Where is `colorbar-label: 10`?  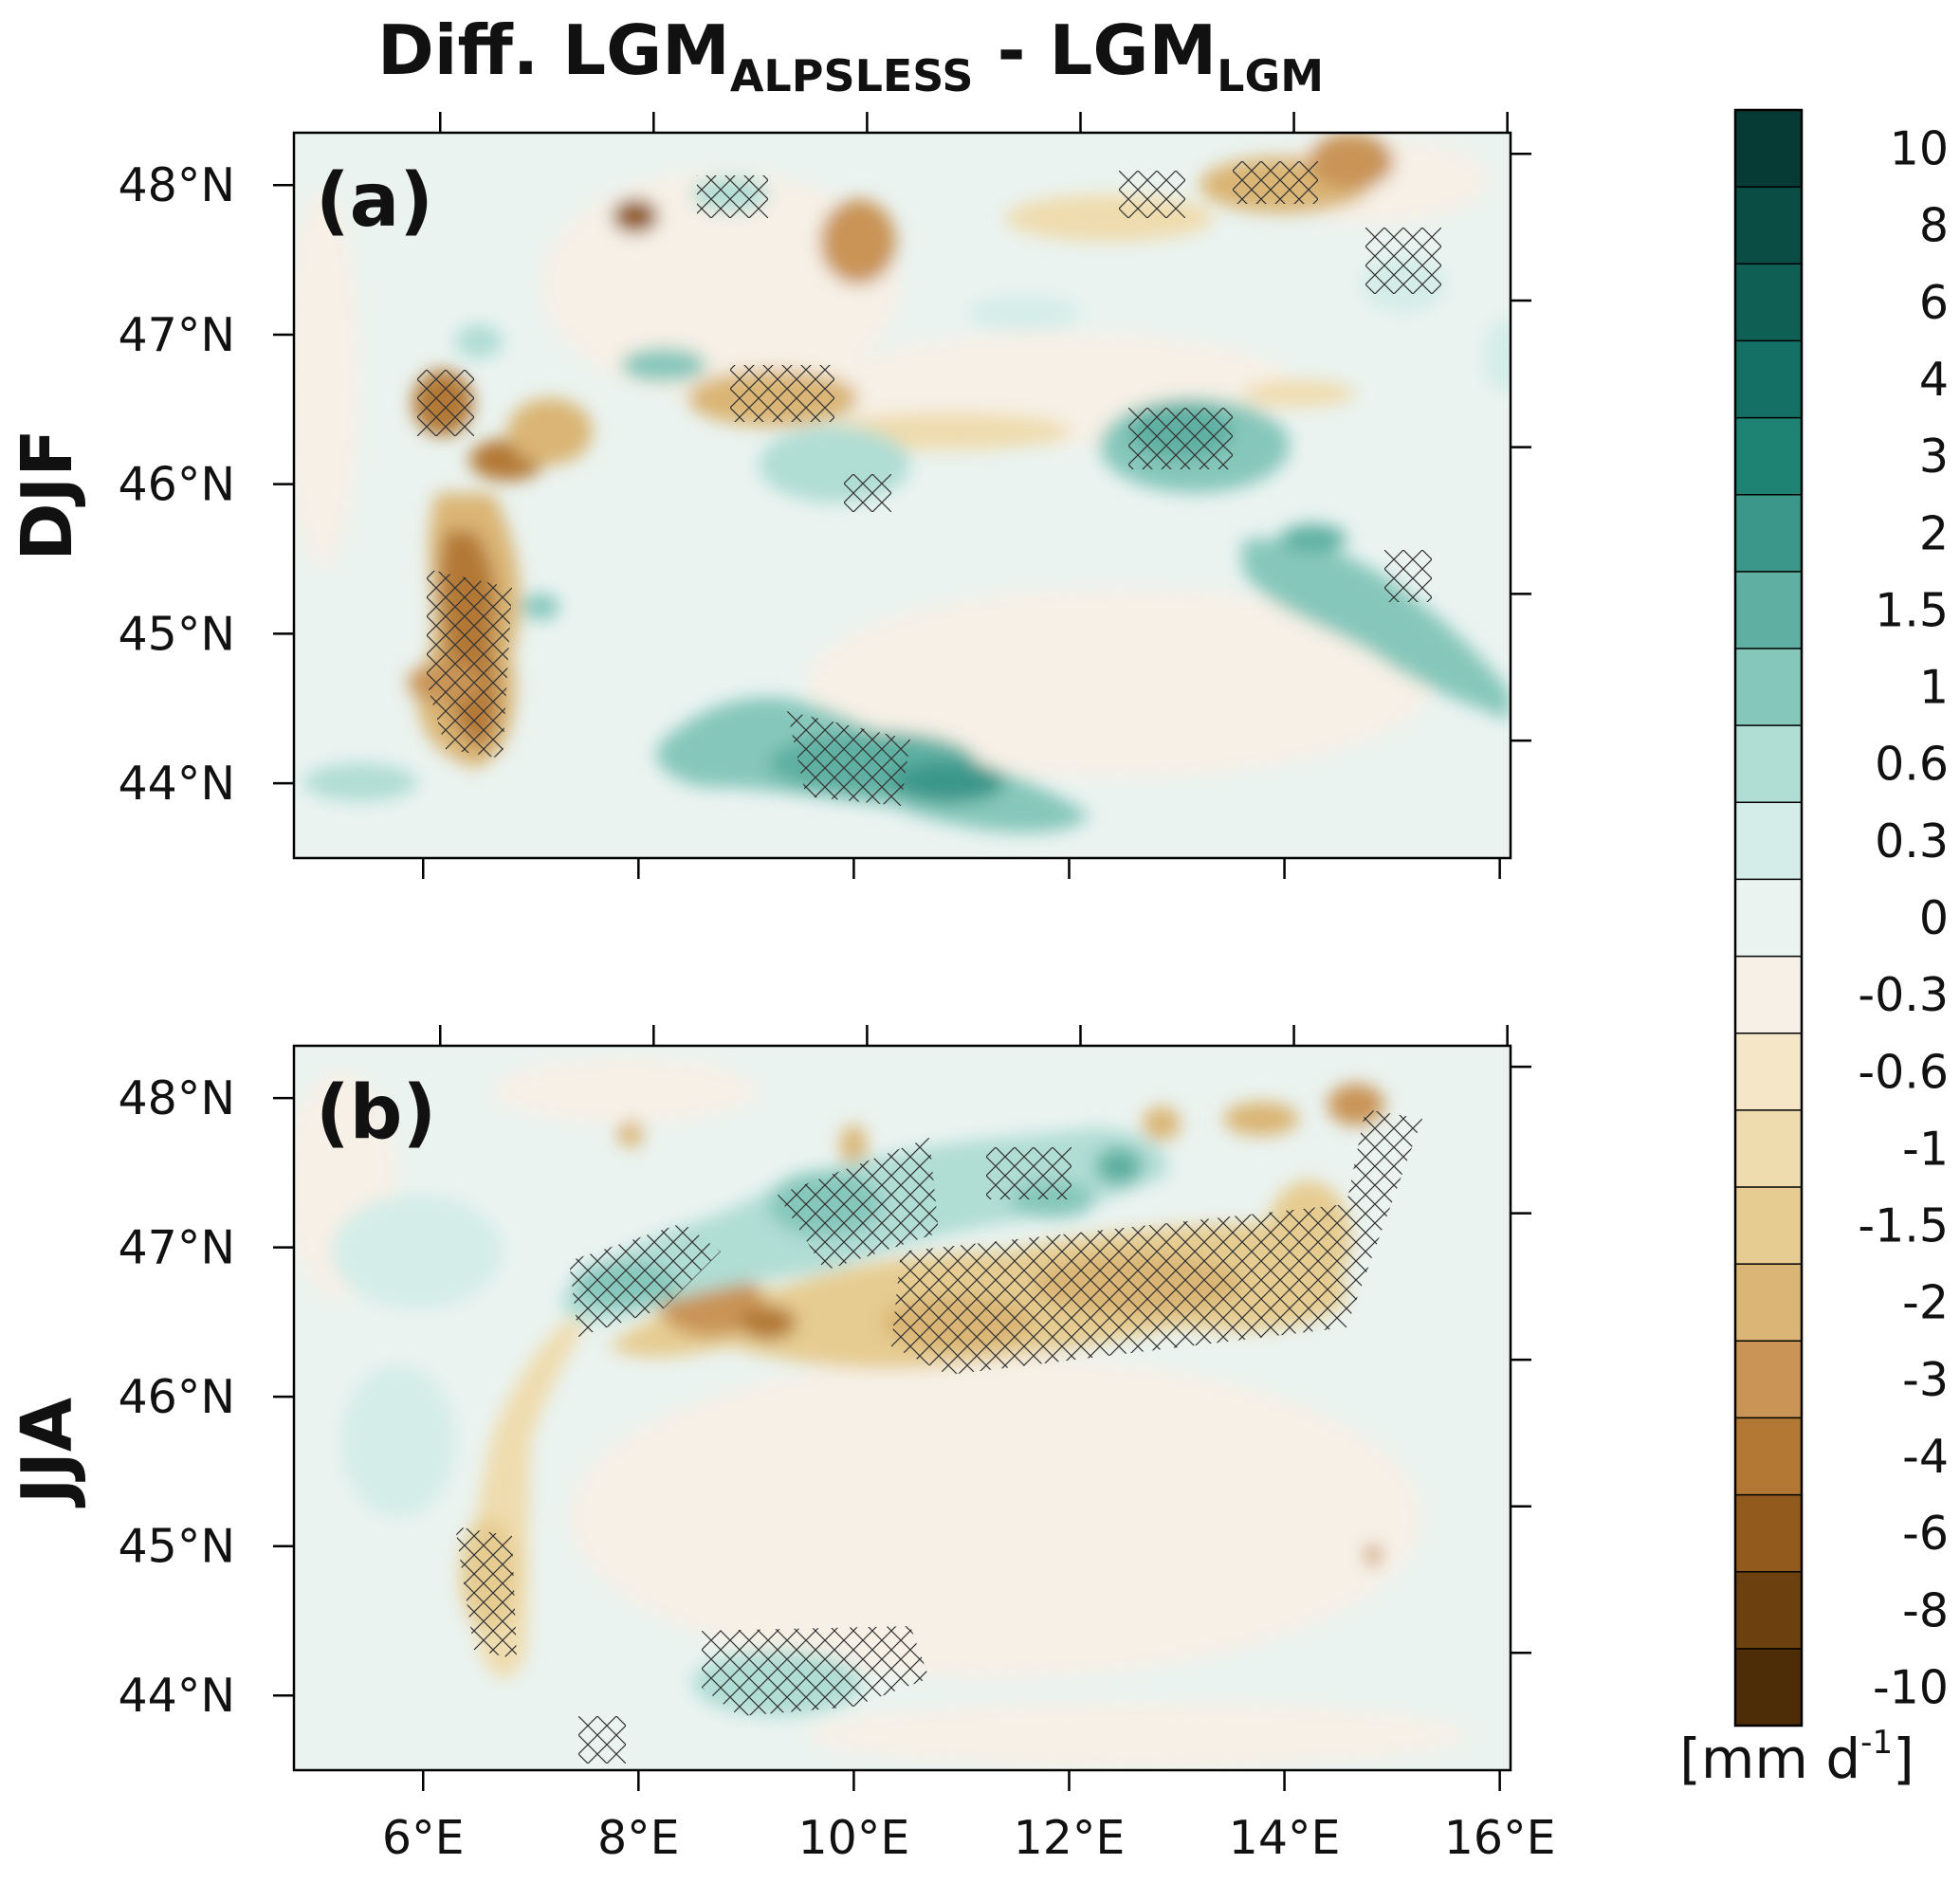 colorbar-label: 10 is located at coordinates (1919, 149).